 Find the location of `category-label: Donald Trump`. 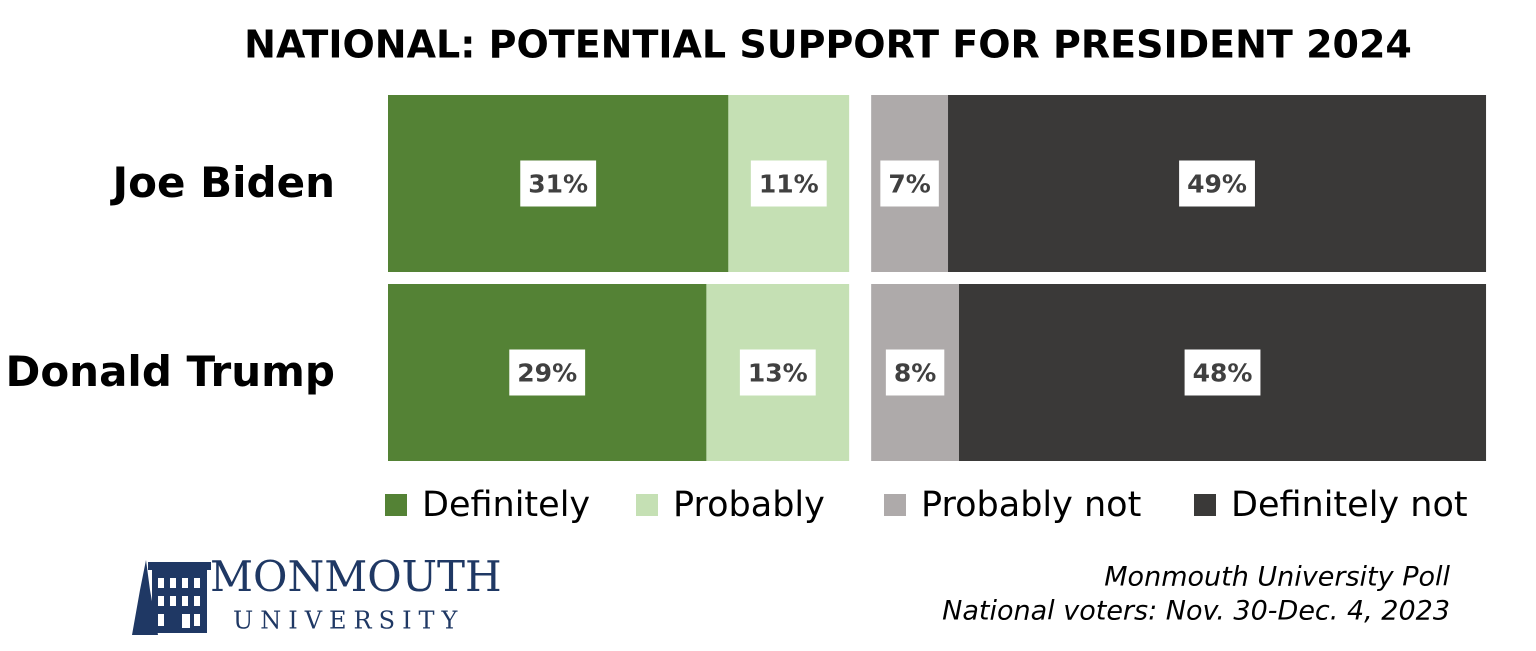

category-label: Donald Trump is located at coordinates (170, 371).